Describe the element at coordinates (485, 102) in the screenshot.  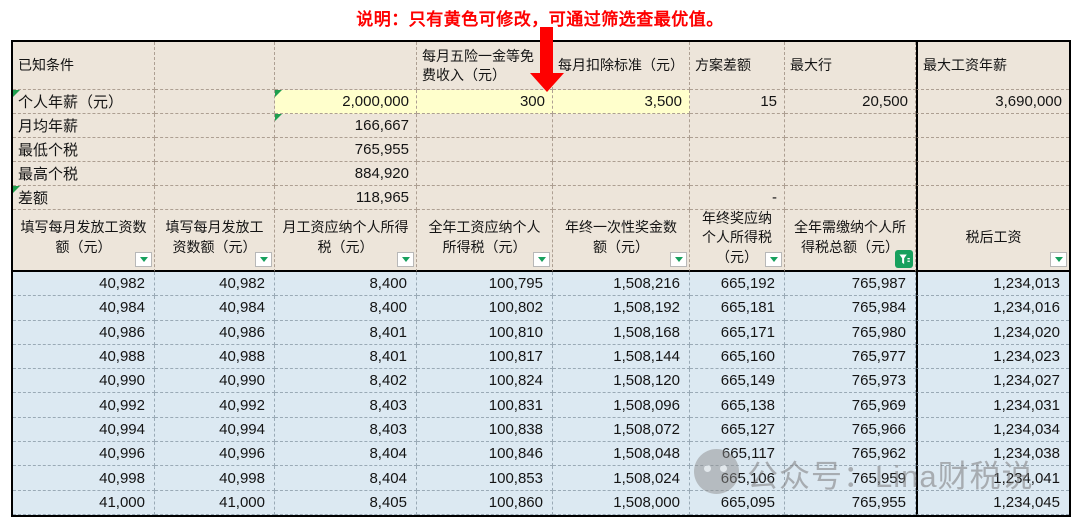
I see `known-row-extra: 300` at that location.